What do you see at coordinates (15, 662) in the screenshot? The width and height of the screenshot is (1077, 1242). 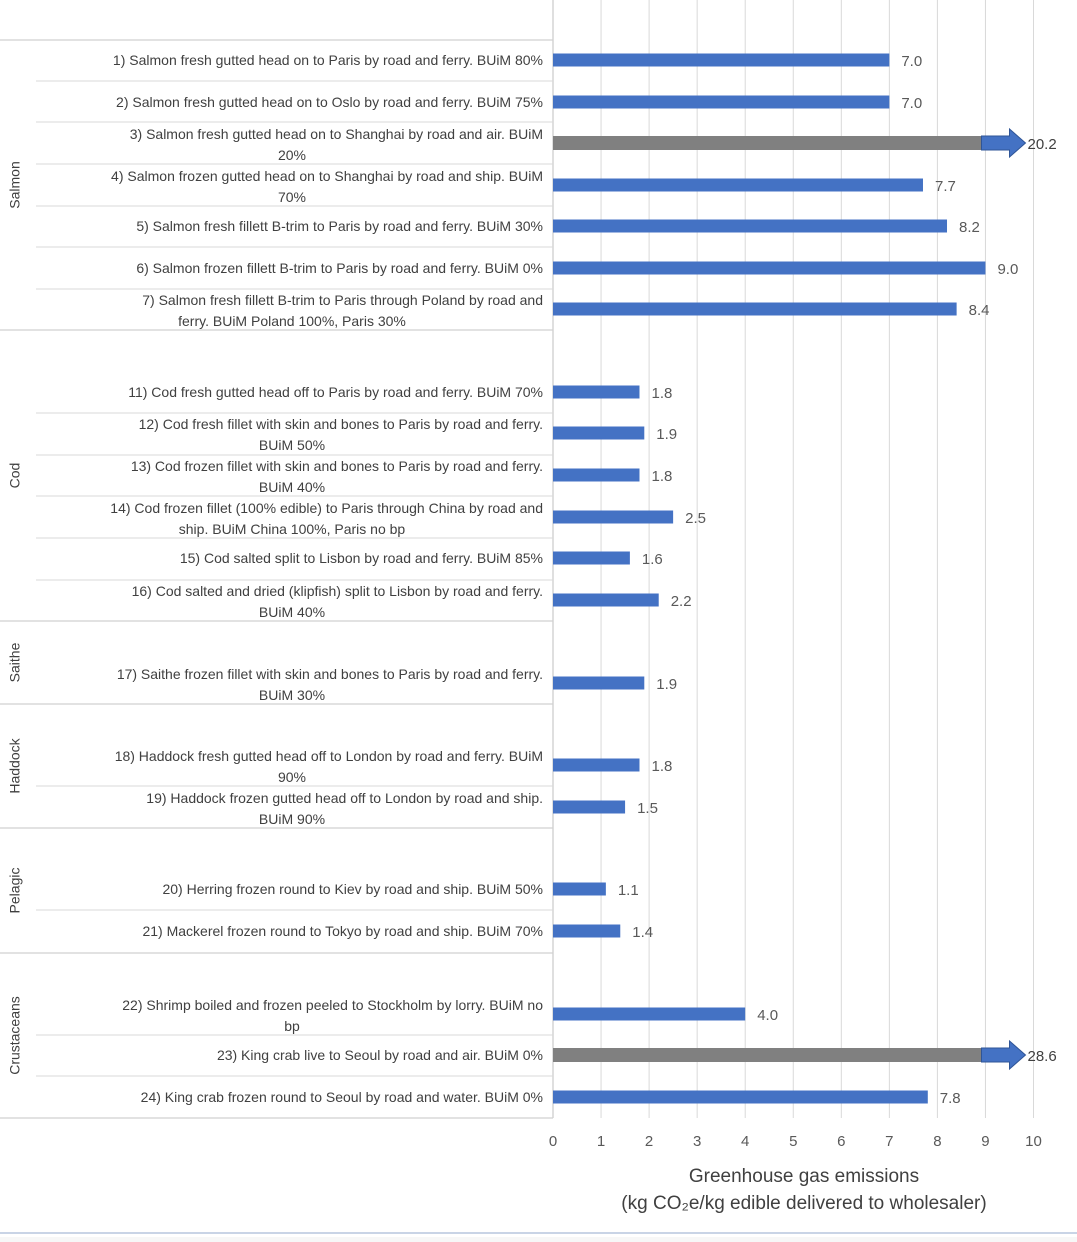 I see `group-label: Saithe` at bounding box center [15, 662].